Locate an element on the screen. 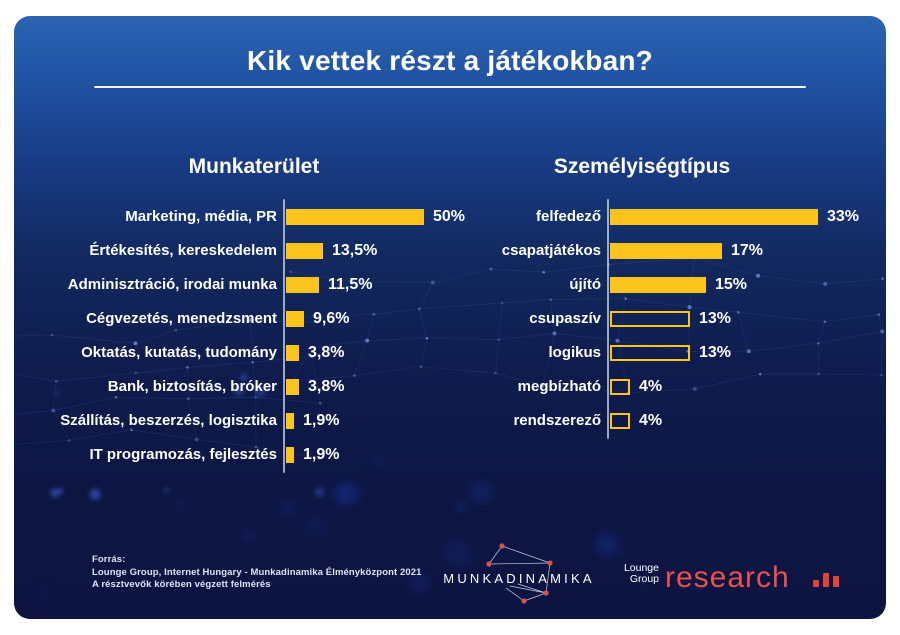  bar-row: Marketing, média, PR 50% is located at coordinates (450, 217).